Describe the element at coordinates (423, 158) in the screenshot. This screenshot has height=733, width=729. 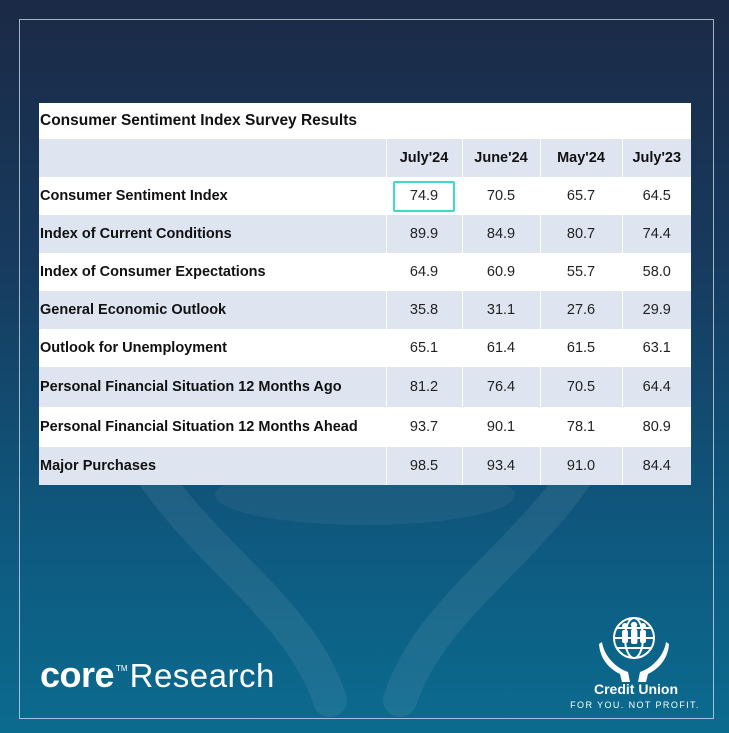
I see `column-header: July'24` at that location.